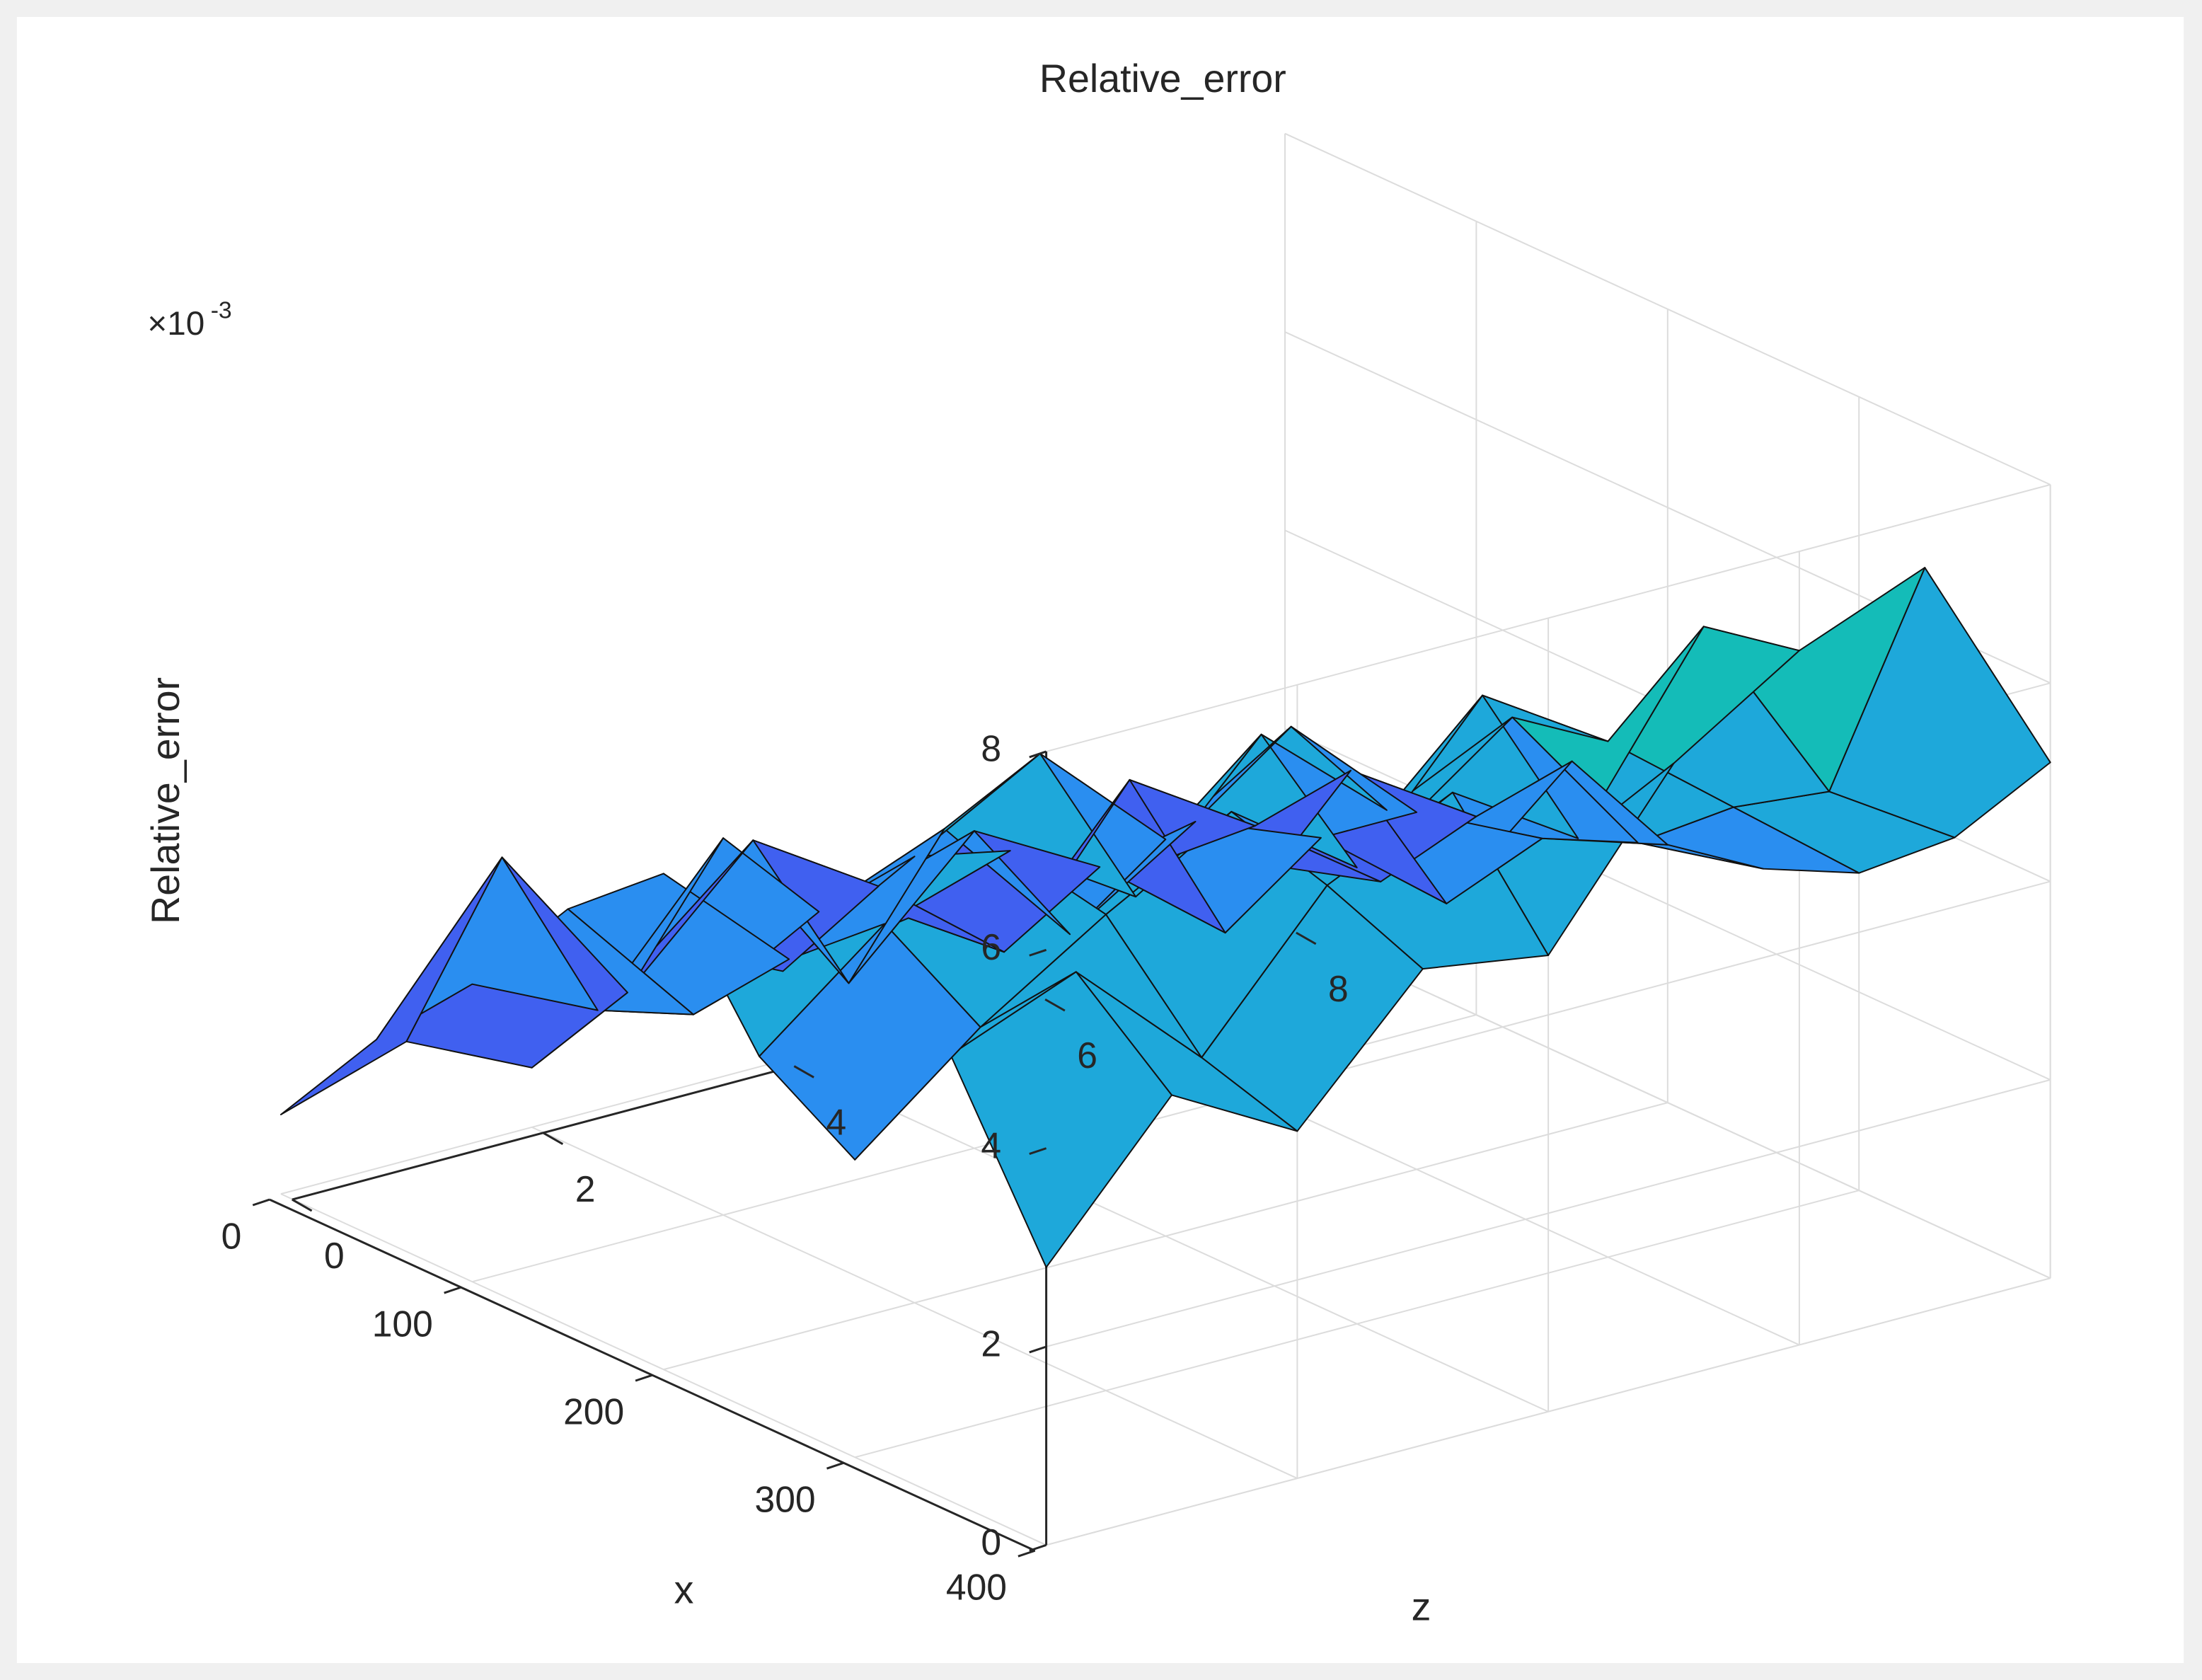 The height and width of the screenshot is (1680, 2202). I want to click on x-tick-label: 400, so click(976, 1586).